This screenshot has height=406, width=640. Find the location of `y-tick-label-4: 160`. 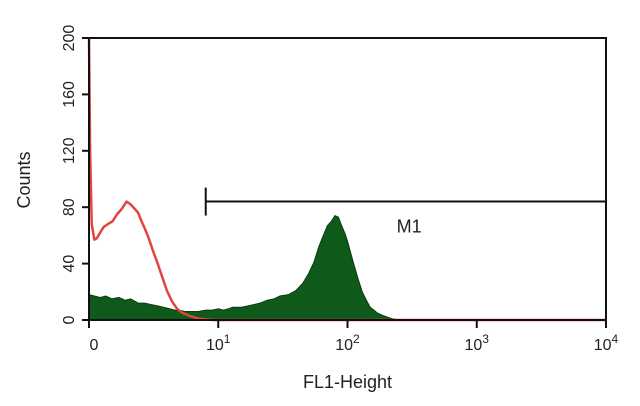

y-tick-label-4: 160 is located at coordinates (69, 94).